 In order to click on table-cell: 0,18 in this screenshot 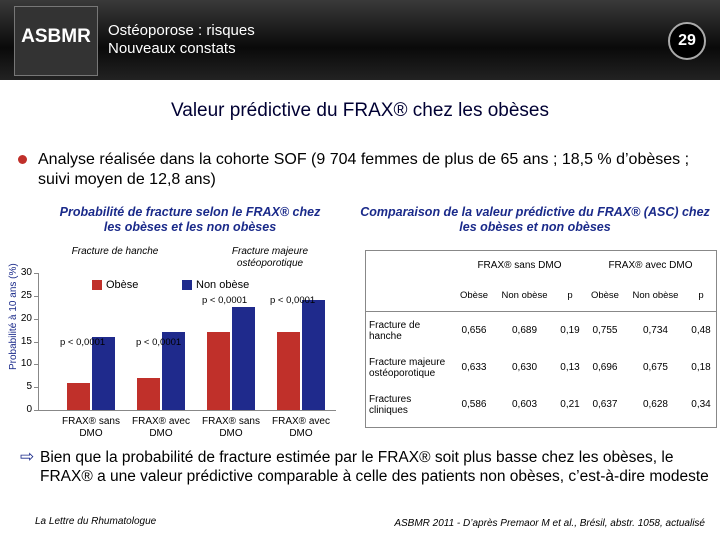, I will do `click(701, 367)`.